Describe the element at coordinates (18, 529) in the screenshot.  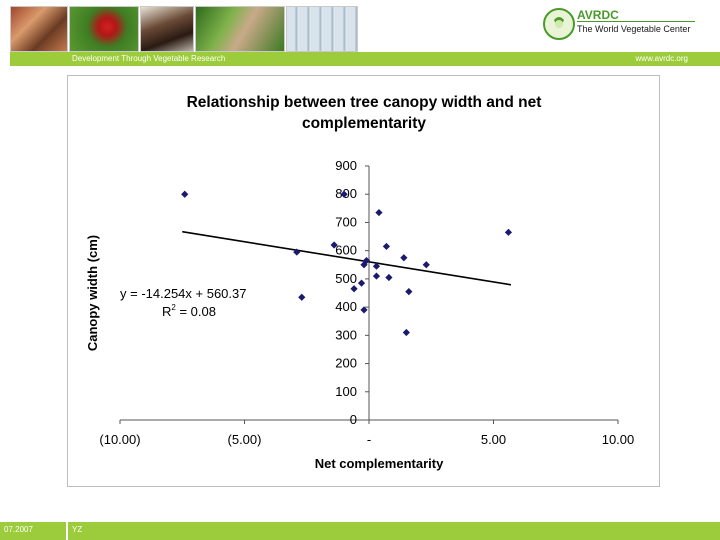
I see `footer-date: 07.2007` at that location.